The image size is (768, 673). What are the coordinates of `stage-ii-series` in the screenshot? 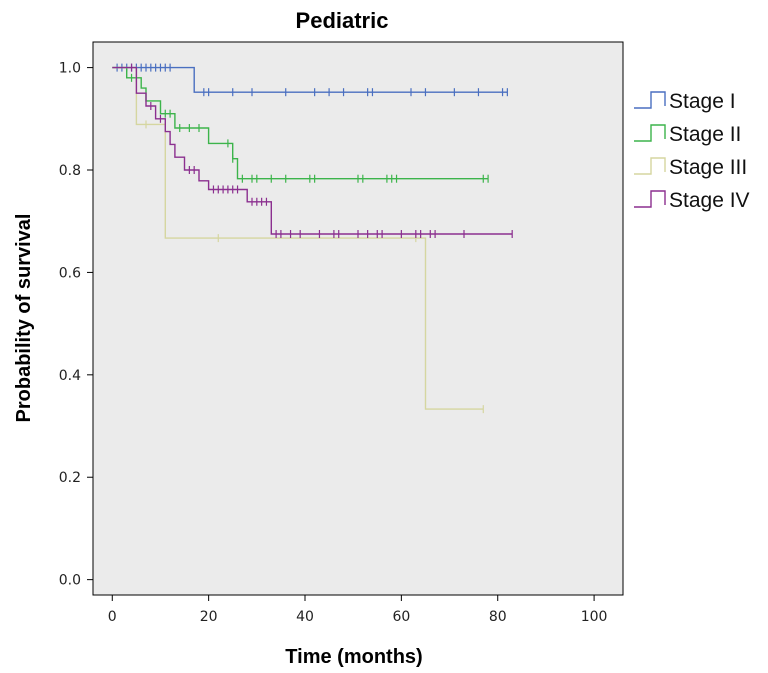 It's located at (300, 124).